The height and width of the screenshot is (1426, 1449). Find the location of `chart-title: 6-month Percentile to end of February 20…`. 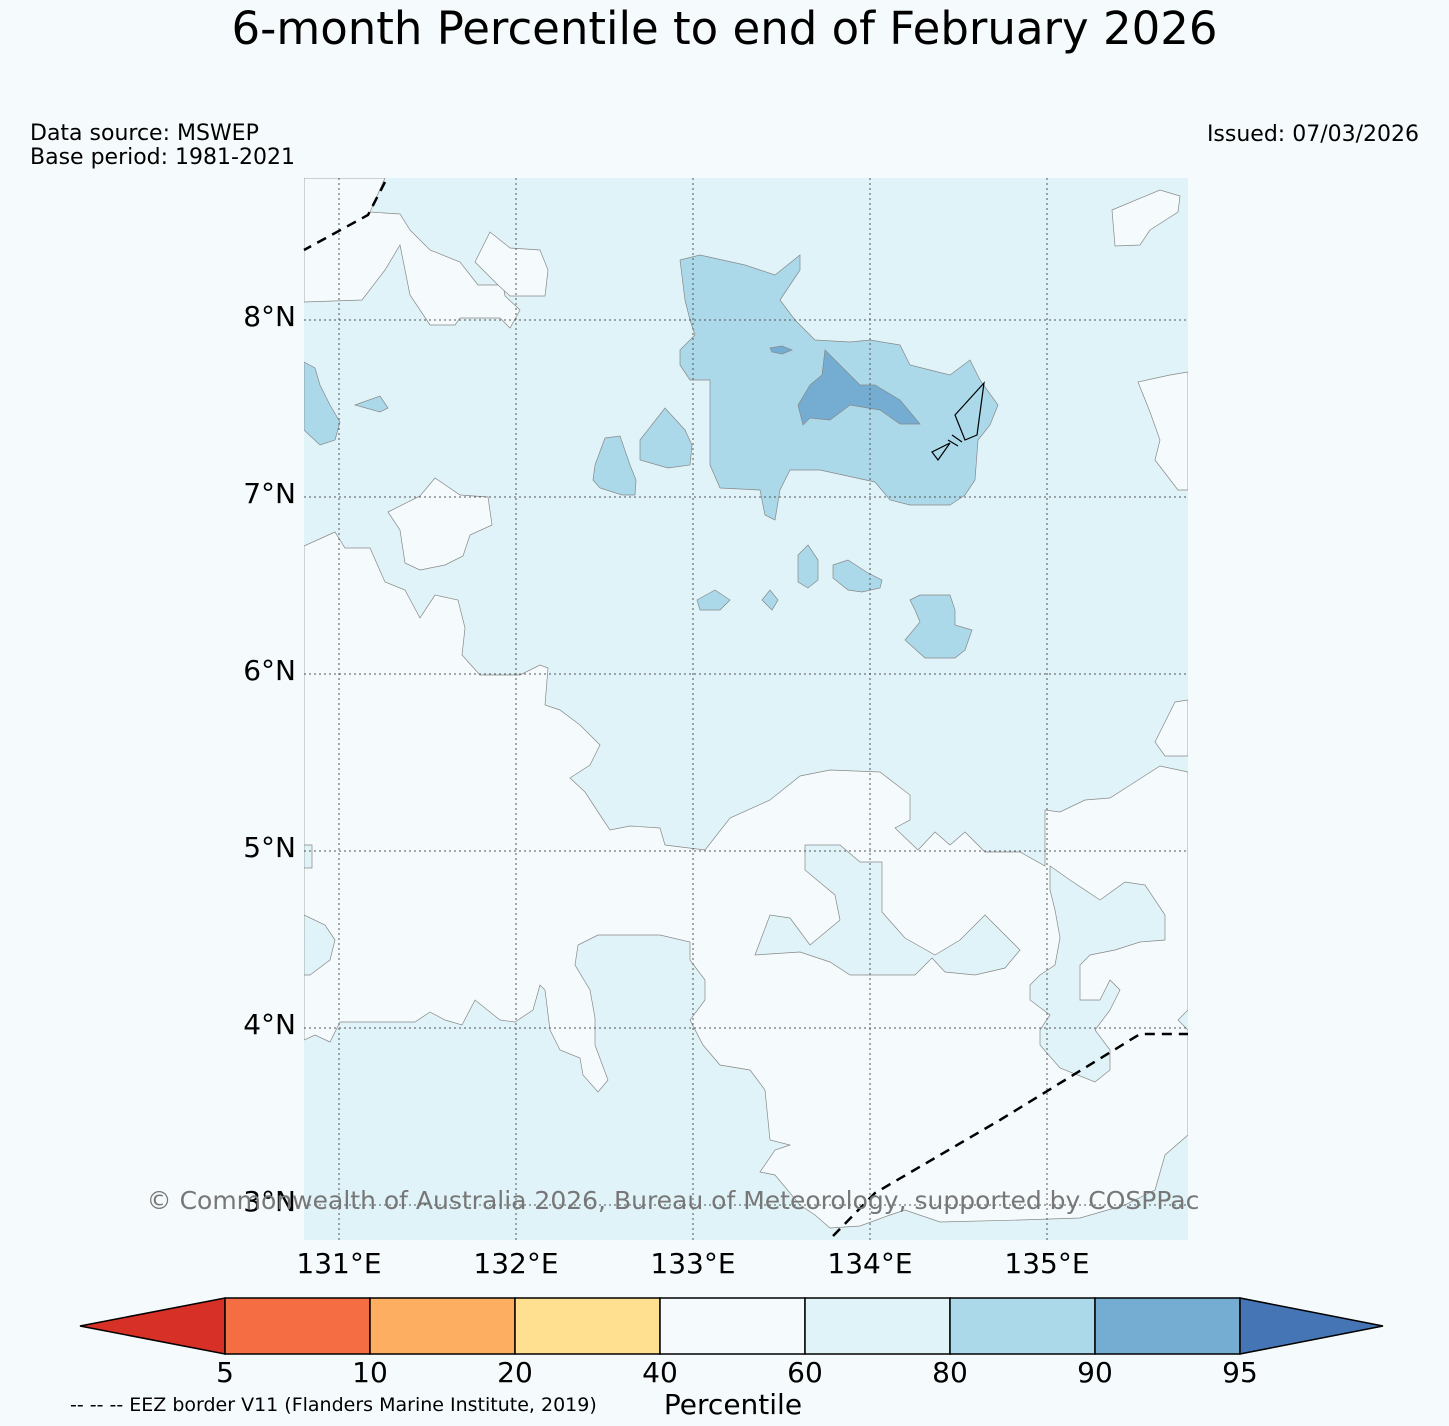

chart-title: 6-month Percentile to end of February 20… is located at coordinates (724, 28).